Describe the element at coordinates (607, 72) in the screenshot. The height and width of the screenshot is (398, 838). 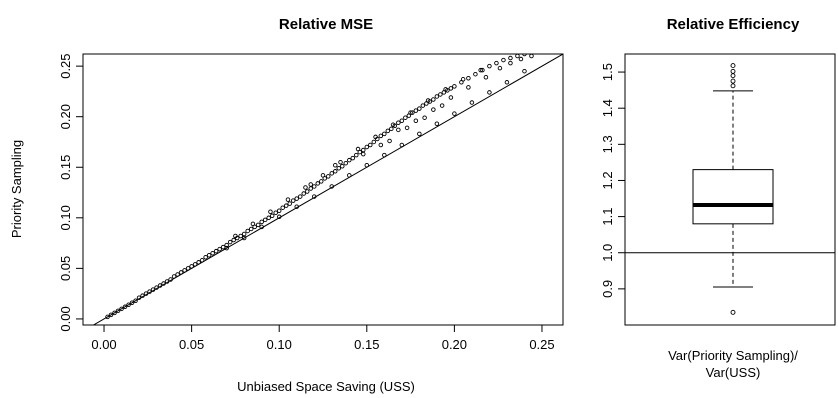
I see `box-y-tick-label: 1.5` at that location.